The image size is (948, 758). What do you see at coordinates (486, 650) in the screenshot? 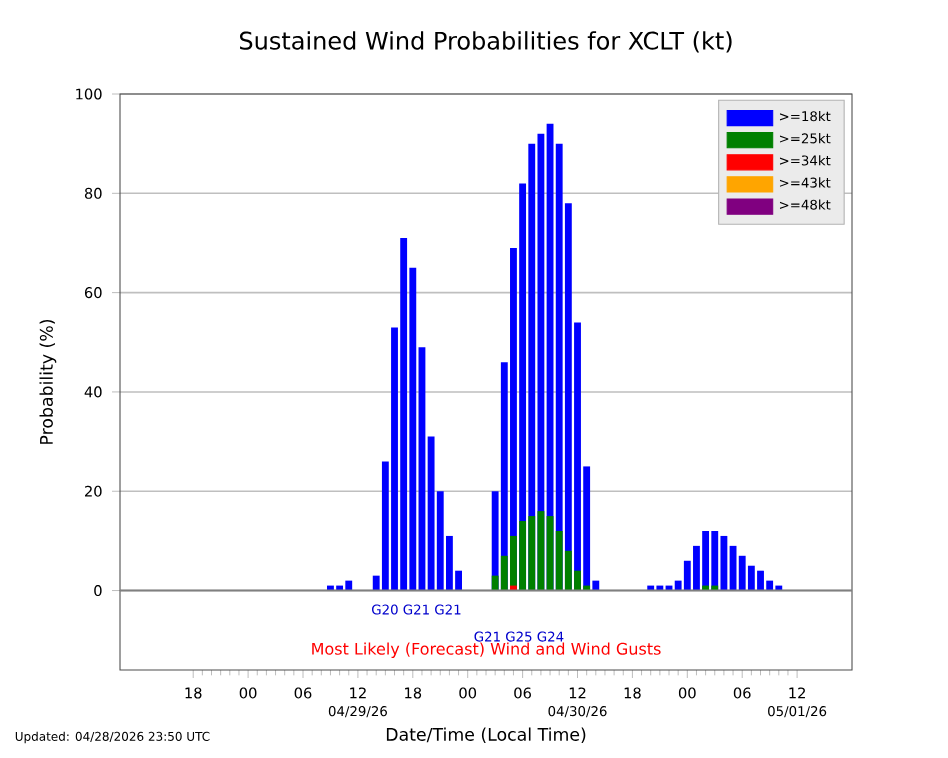
I see `annotation: Most Likely (Forecast) Wind and Wind Gusts` at bounding box center [486, 650].